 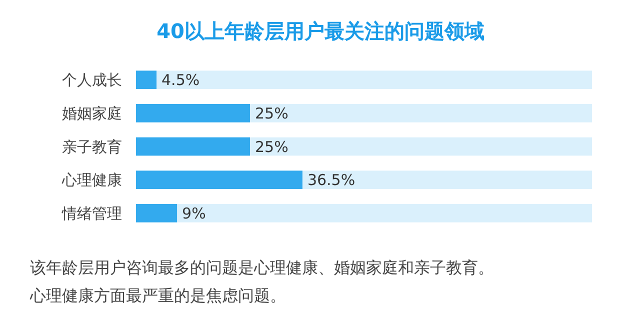 I want to click on text: 心理健康方面最严重的是焦虑问题。, so click(x=157, y=295).